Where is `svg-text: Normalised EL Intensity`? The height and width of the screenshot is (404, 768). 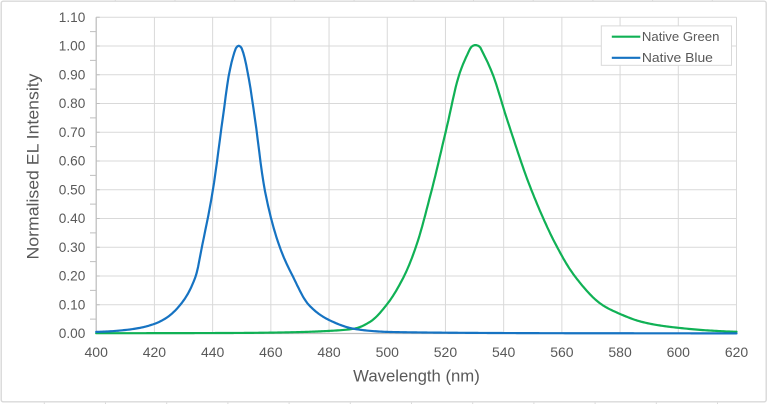 svg-text: Normalised EL Intensity is located at coordinates (34, 166).